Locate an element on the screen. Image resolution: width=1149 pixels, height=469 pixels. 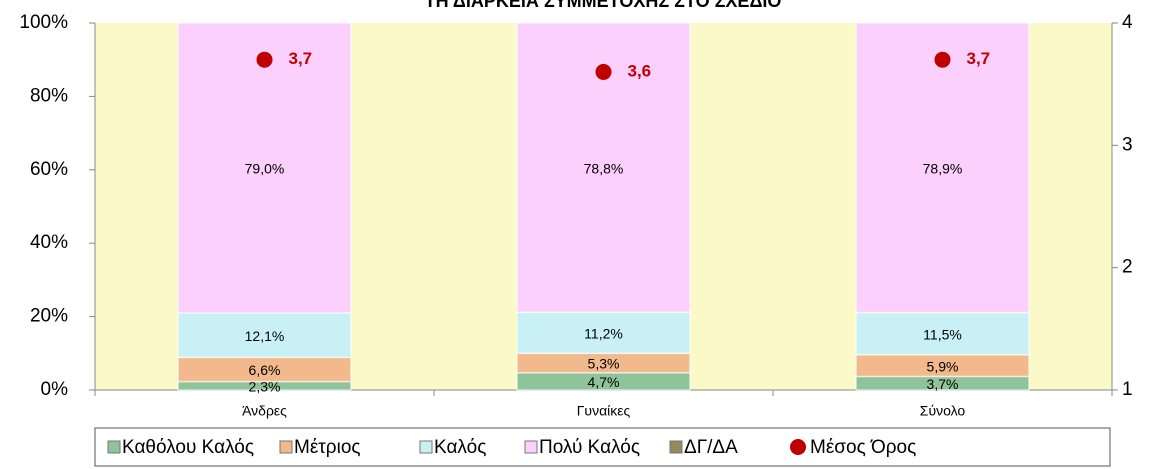
legend-label: Πολύ Καλός is located at coordinates (589, 447).